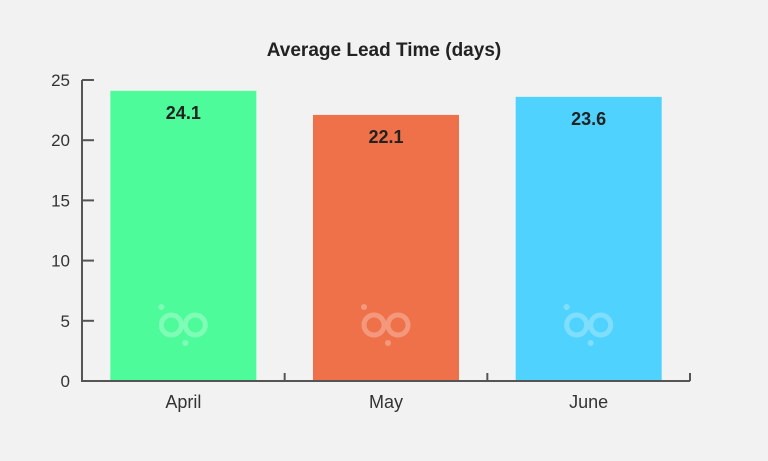  I want to click on data-label-june: 23.6, so click(588, 119).